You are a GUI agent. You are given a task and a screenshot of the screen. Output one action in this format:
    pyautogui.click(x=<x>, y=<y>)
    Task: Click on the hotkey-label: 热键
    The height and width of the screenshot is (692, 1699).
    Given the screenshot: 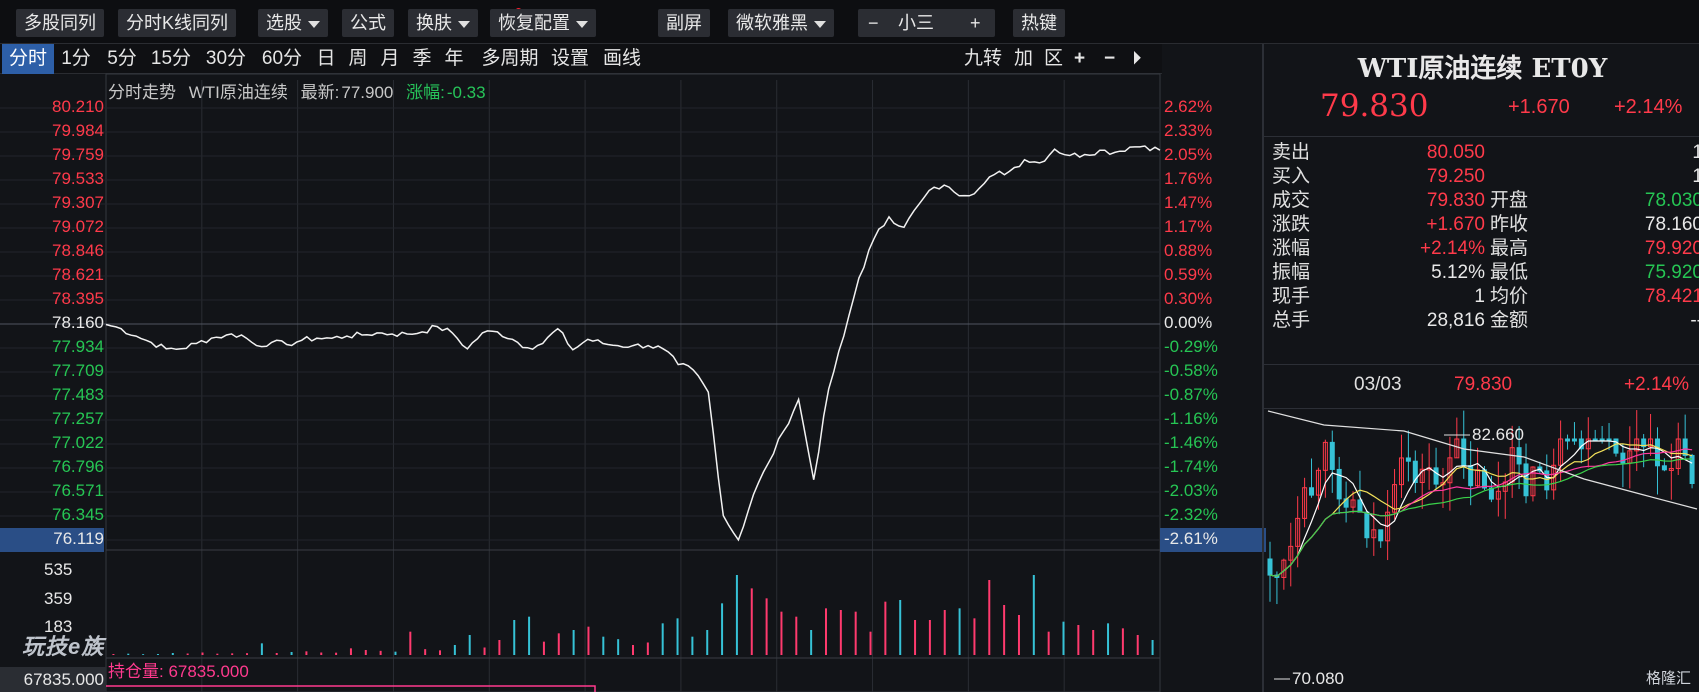 What is the action you would take?
    pyautogui.click(x=1039, y=23)
    